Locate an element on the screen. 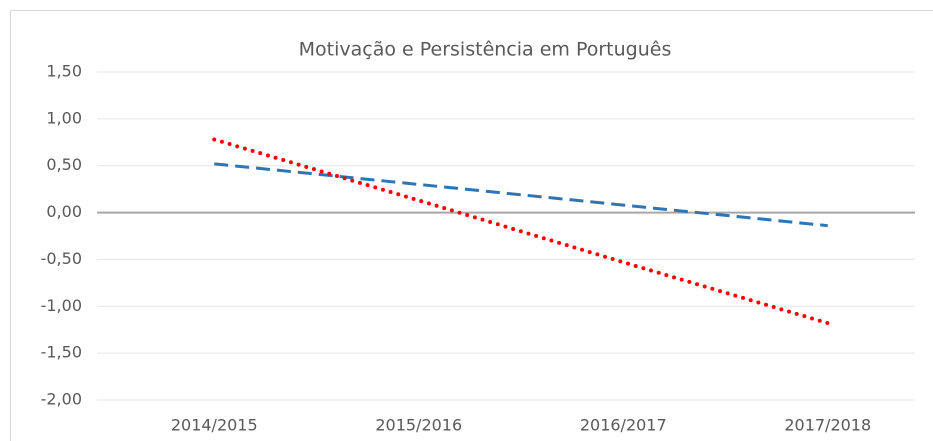 This screenshot has height=441, width=933. y-tick-label: 0,50 is located at coordinates (64, 164).